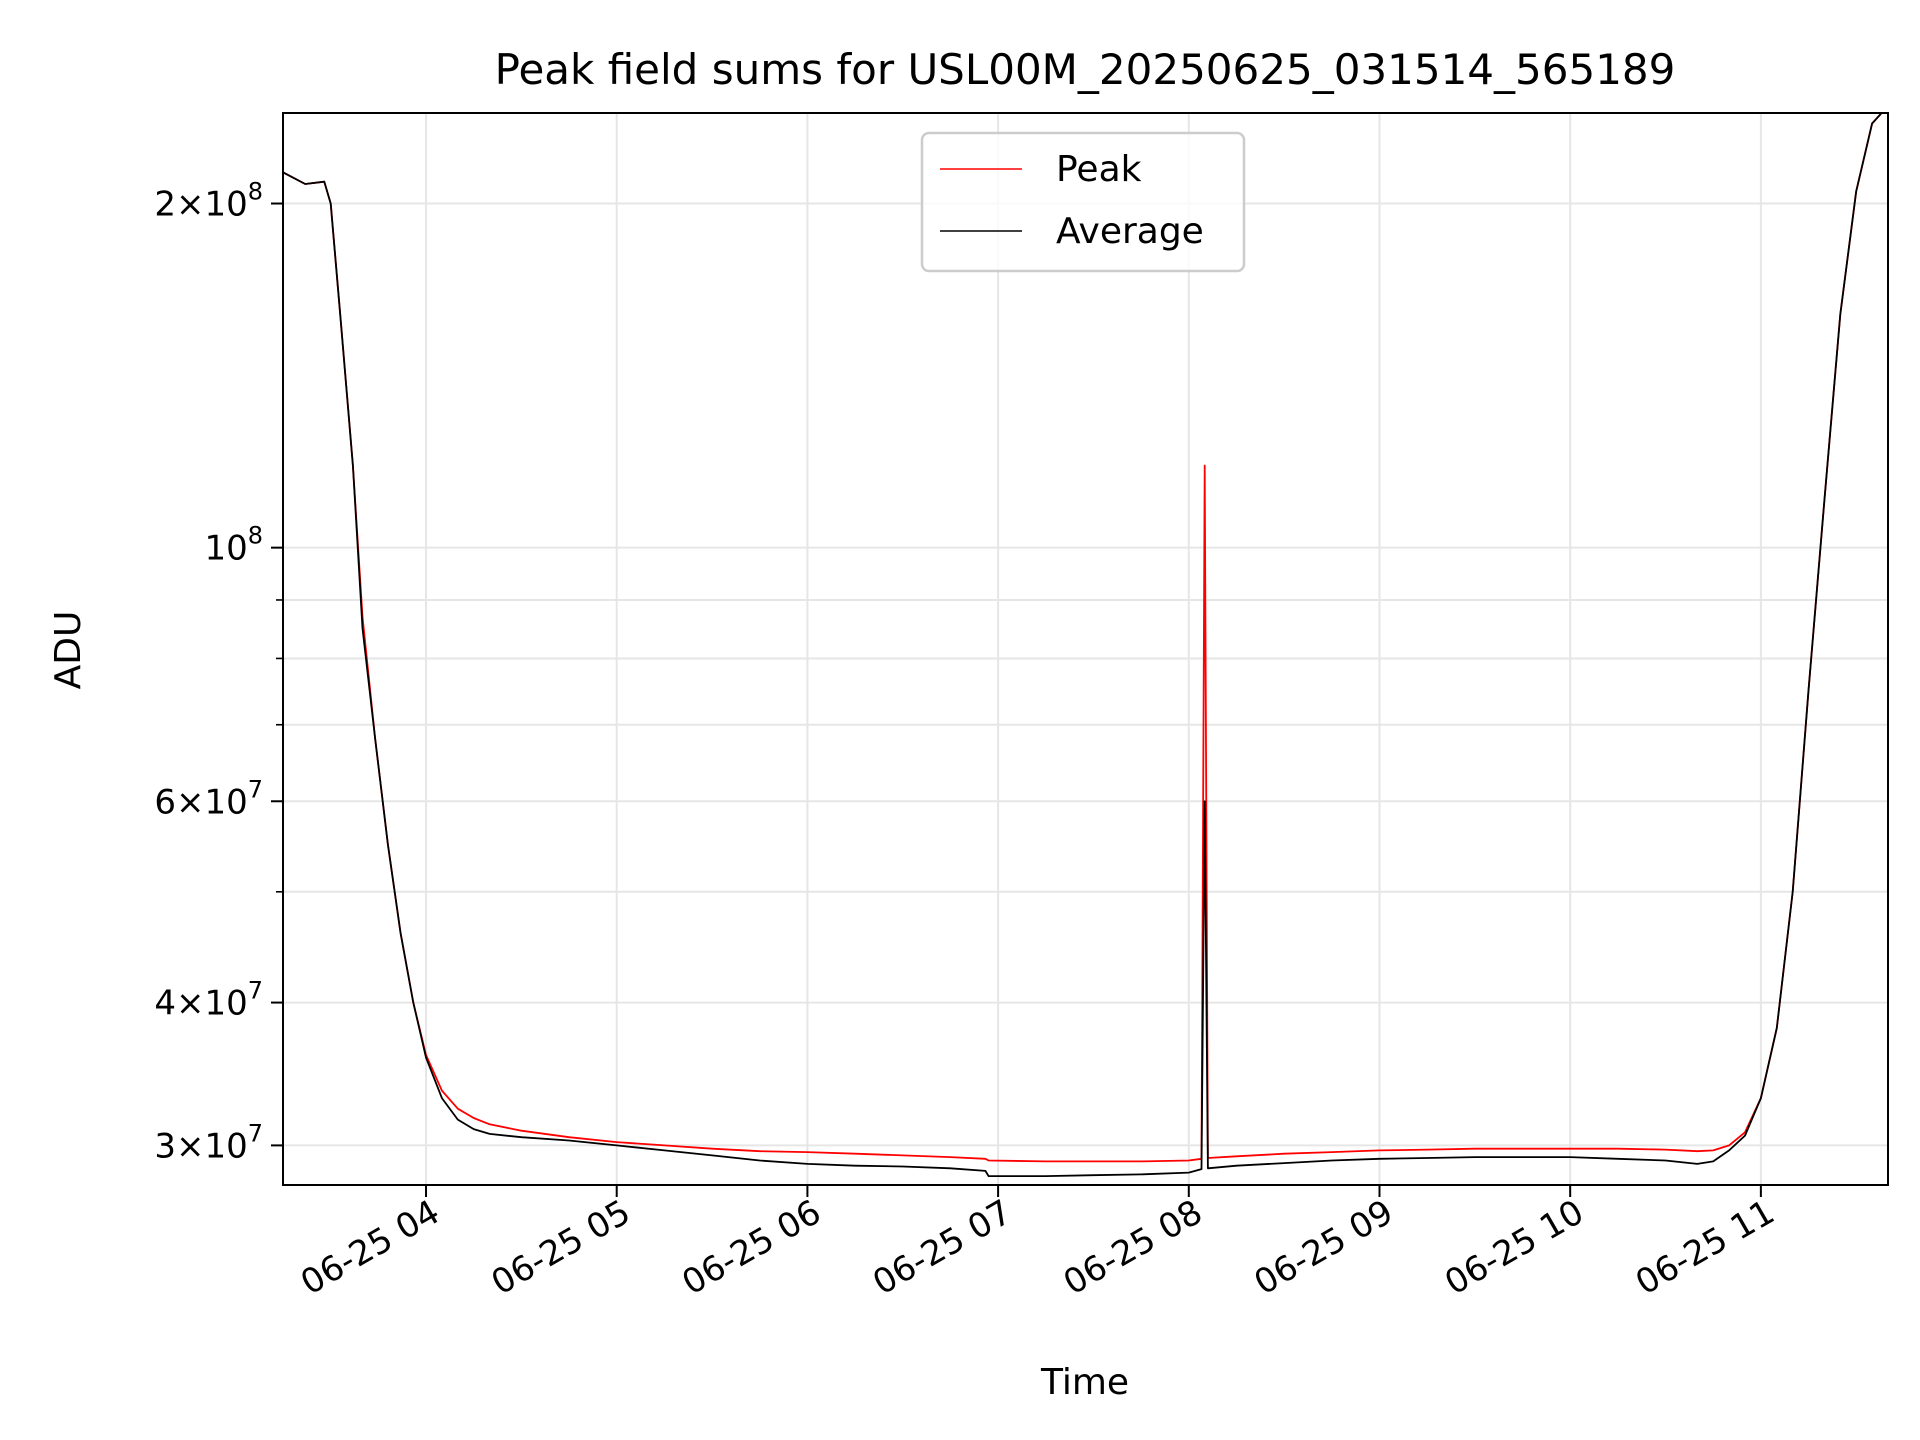 This screenshot has height=1440, width=1920. Describe the element at coordinates (1130, 231) in the screenshot. I see `legend-label-average: Average` at that location.